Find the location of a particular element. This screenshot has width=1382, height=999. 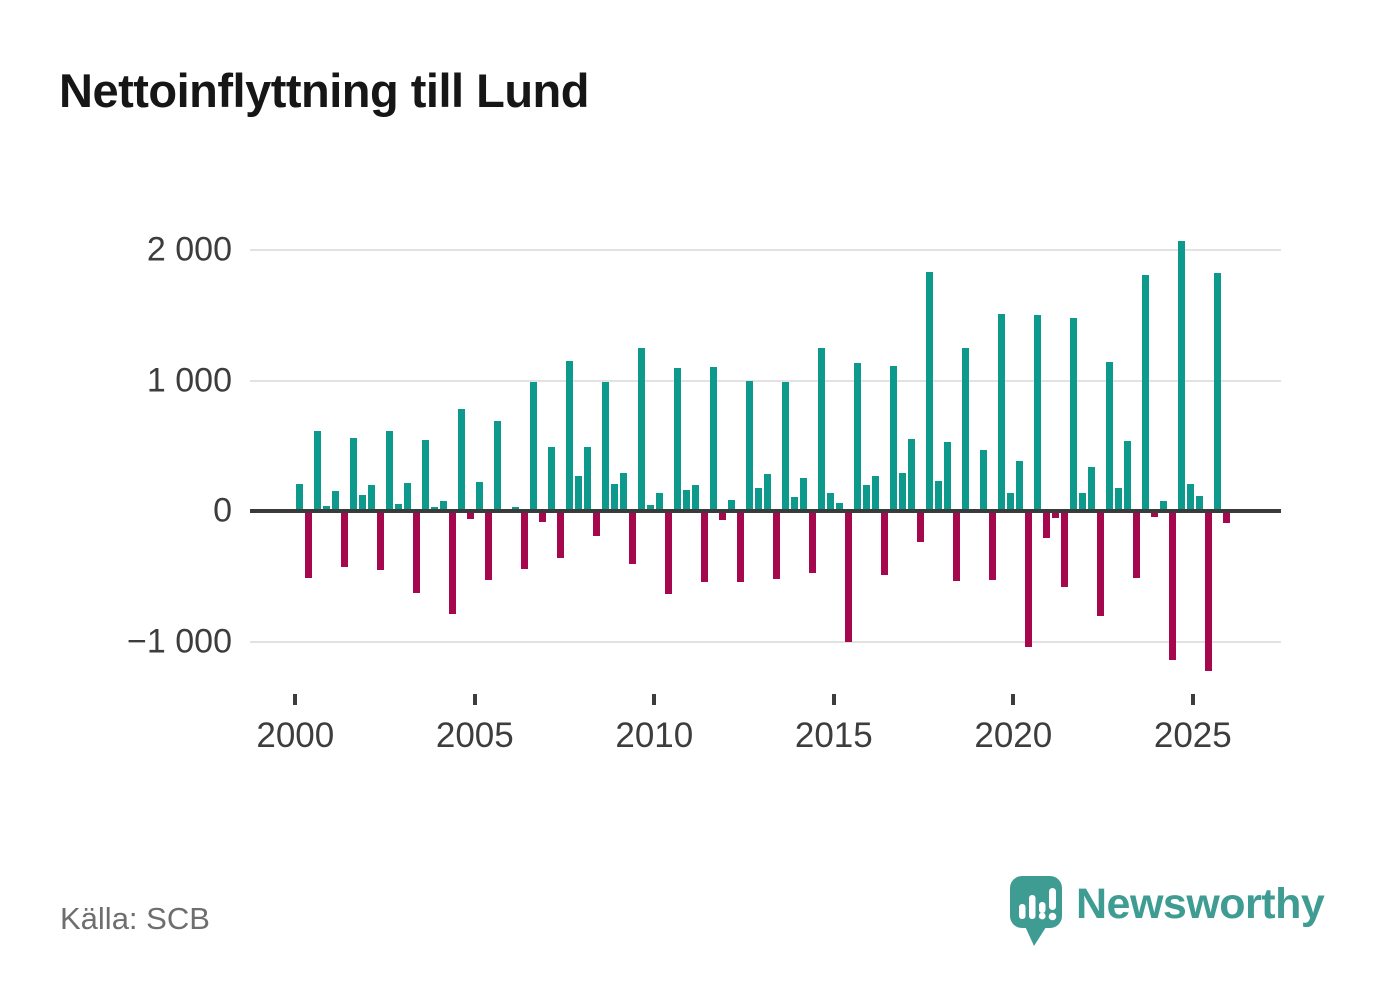

bar-2003Q1 is located at coordinates (407, 496).